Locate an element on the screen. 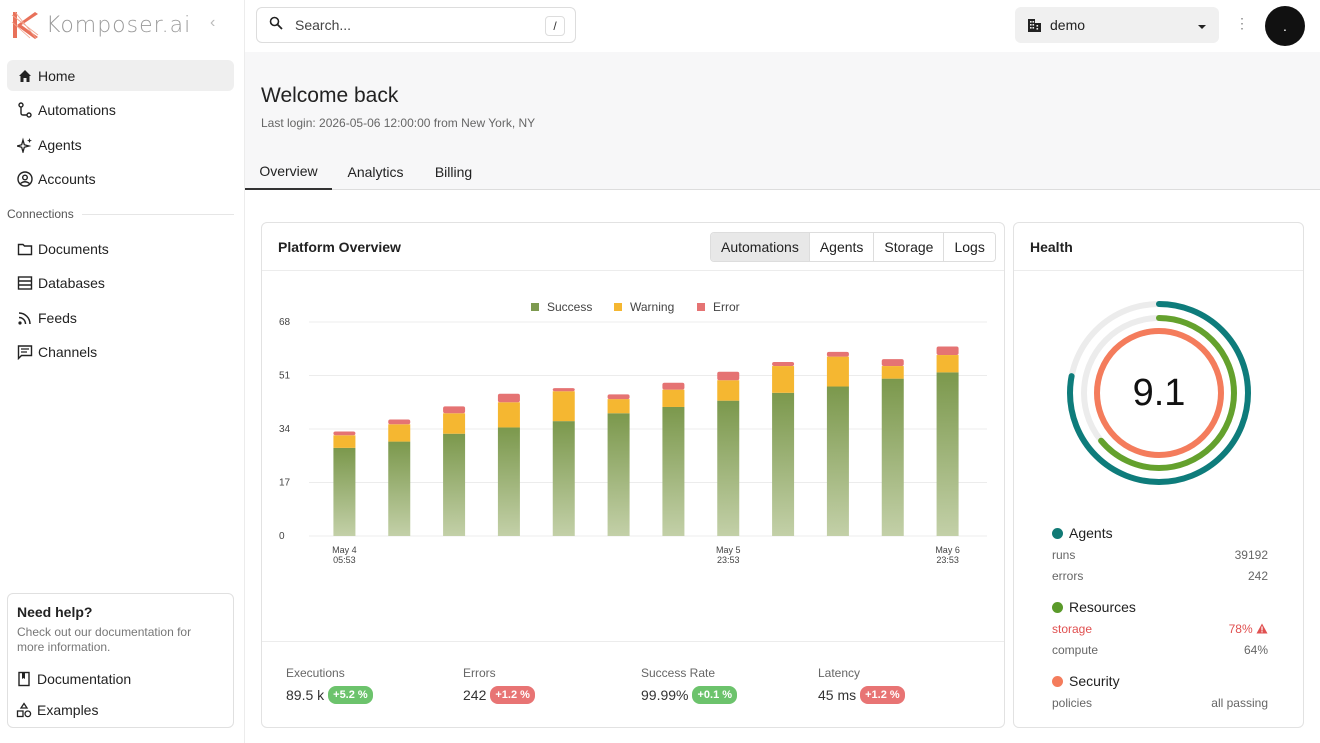 This screenshot has width=1320, height=743. brand: Komposer.ai is located at coordinates (100, 25).